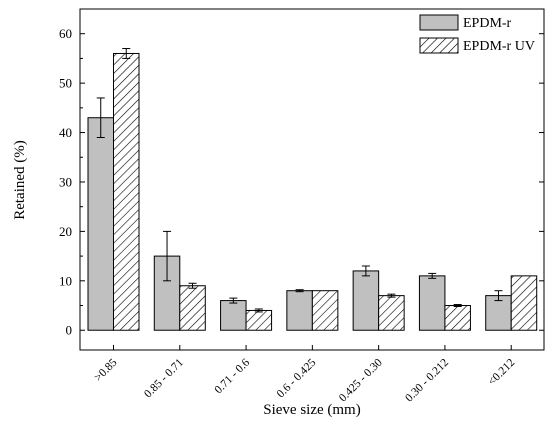 This screenshot has height=426, width=550. I want to click on x-category-label: 0.425 - 0.30, so click(361, 380).